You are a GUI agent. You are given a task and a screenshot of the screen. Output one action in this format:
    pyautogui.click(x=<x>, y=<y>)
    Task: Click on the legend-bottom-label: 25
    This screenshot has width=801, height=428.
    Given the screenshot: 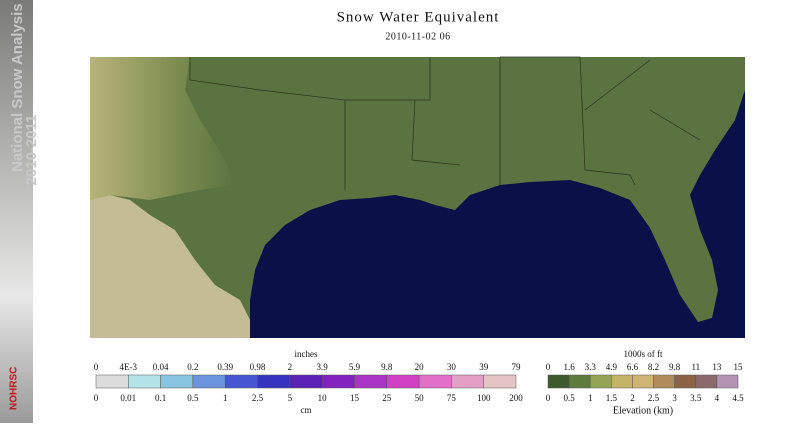 What is the action you would take?
    pyautogui.click(x=387, y=398)
    